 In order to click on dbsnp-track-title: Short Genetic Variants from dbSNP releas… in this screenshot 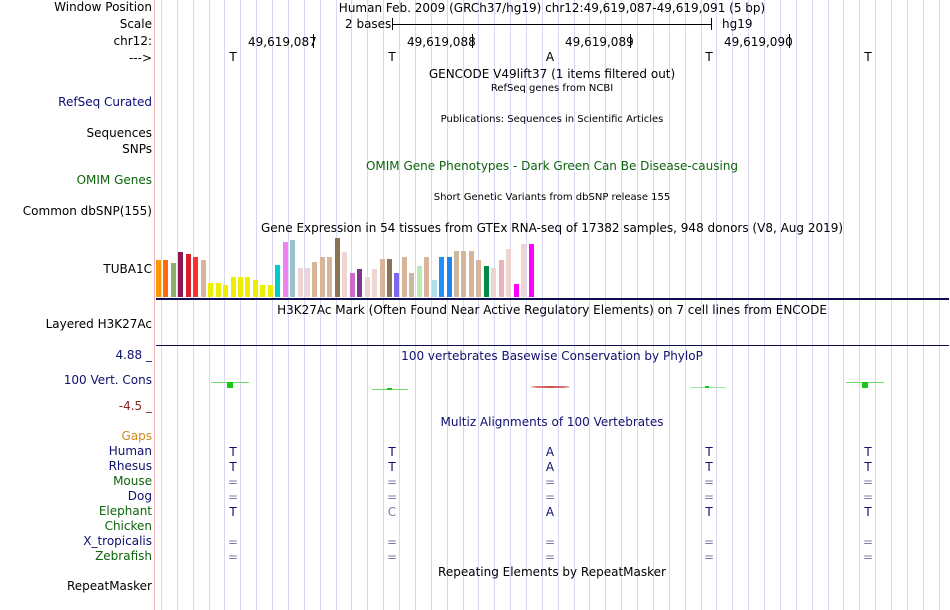, I will do `click(552, 197)`.